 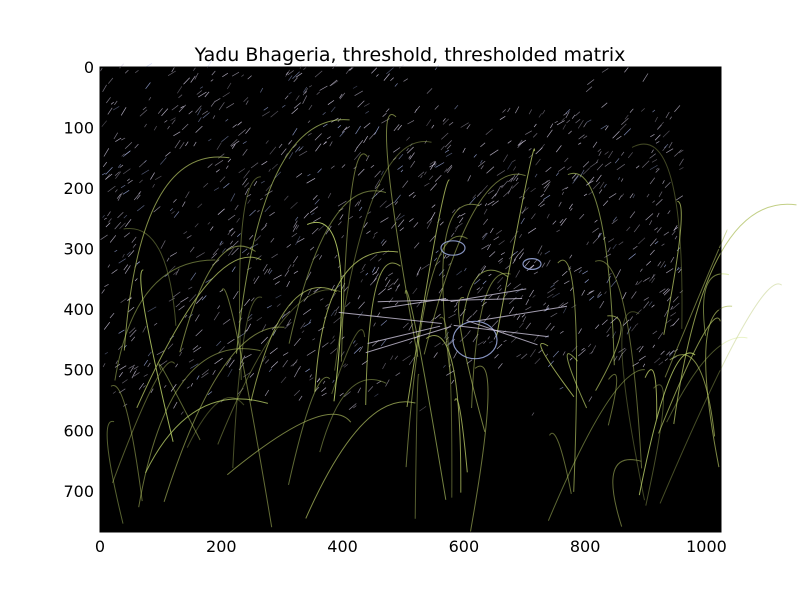 I want to click on nose-edge, so click(x=475, y=340).